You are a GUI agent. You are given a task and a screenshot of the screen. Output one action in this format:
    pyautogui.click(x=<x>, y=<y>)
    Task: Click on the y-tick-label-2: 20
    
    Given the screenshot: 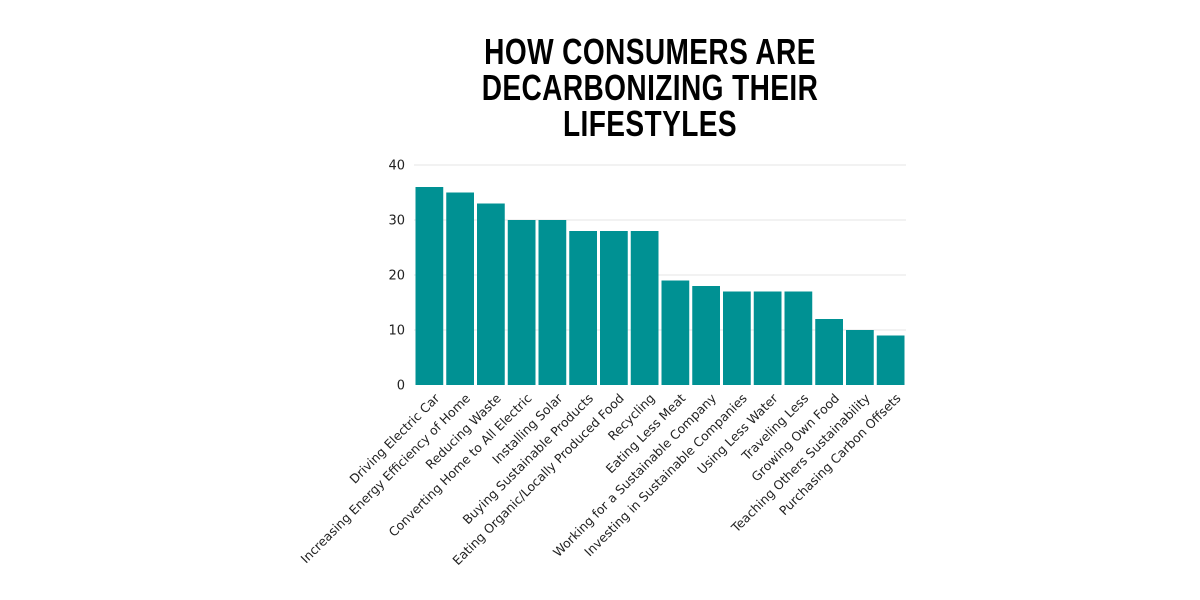 What is the action you would take?
    pyautogui.click(x=396, y=276)
    